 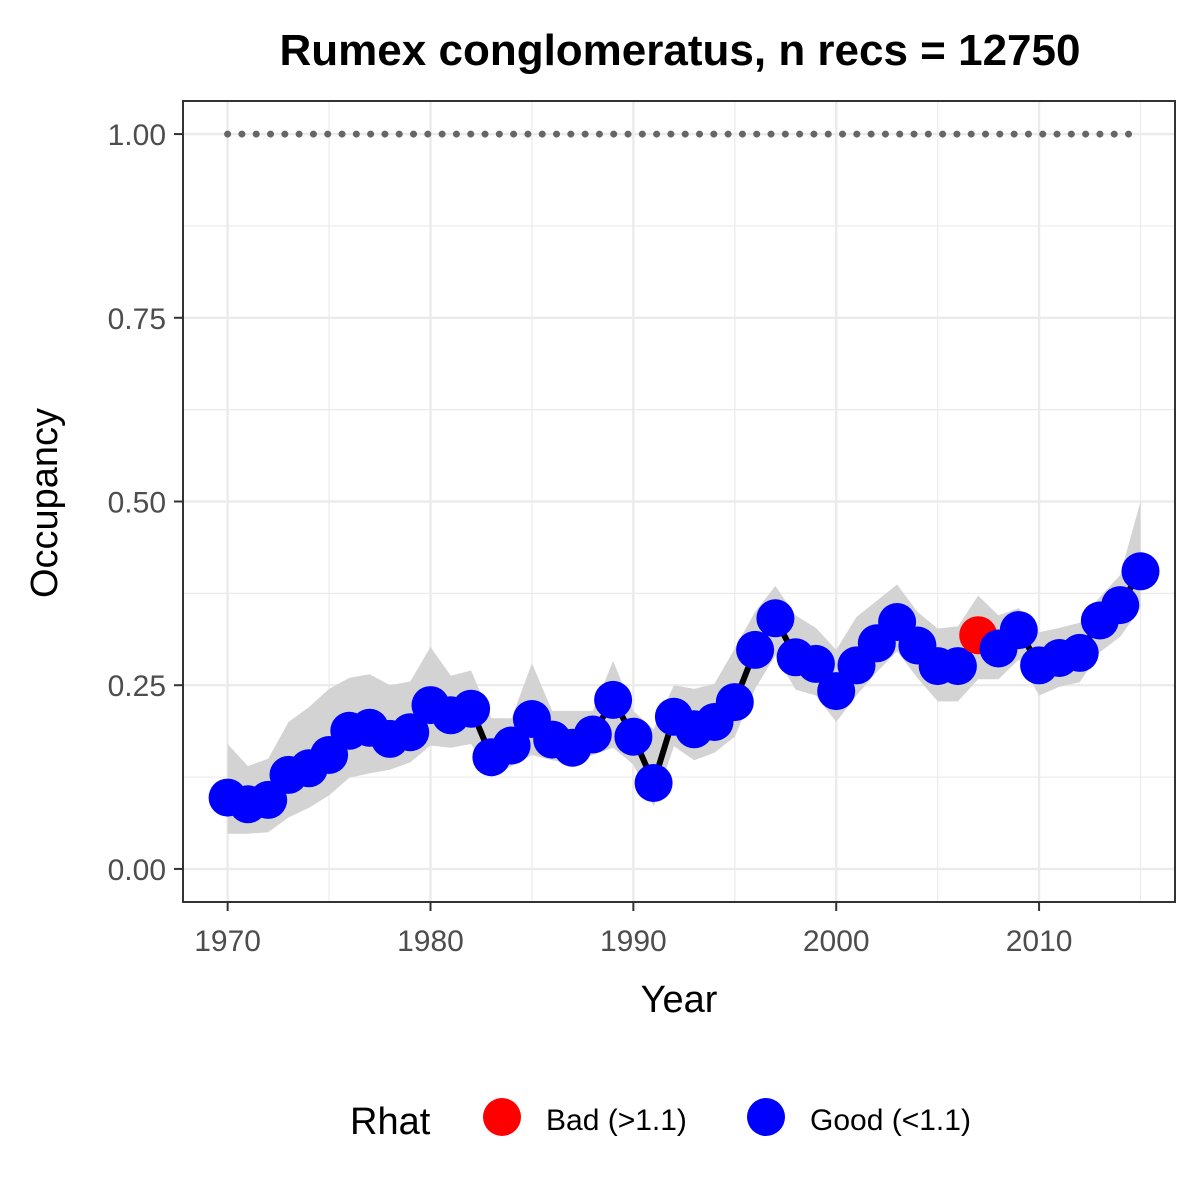 I want to click on x-axis-title: Year, so click(x=679, y=1000).